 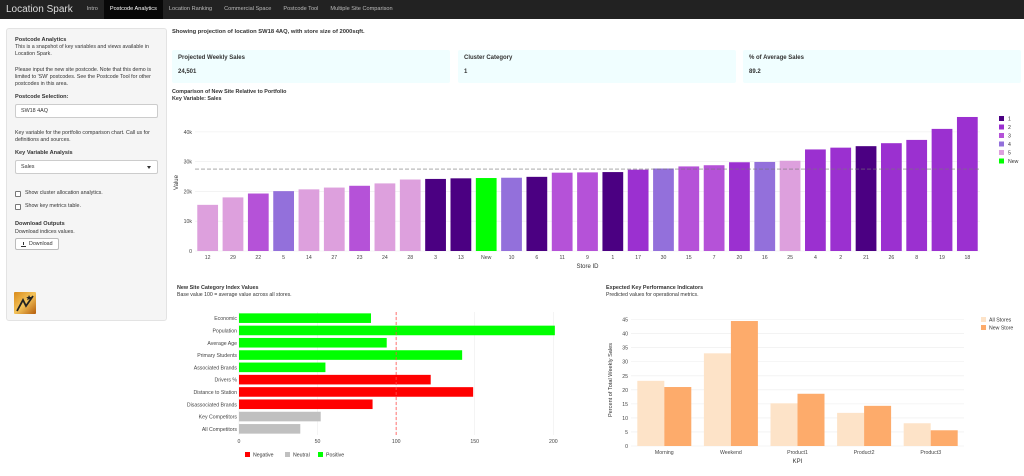 I want to click on kpi-card-cluster: Cluster Category 1, so click(x=597, y=66).